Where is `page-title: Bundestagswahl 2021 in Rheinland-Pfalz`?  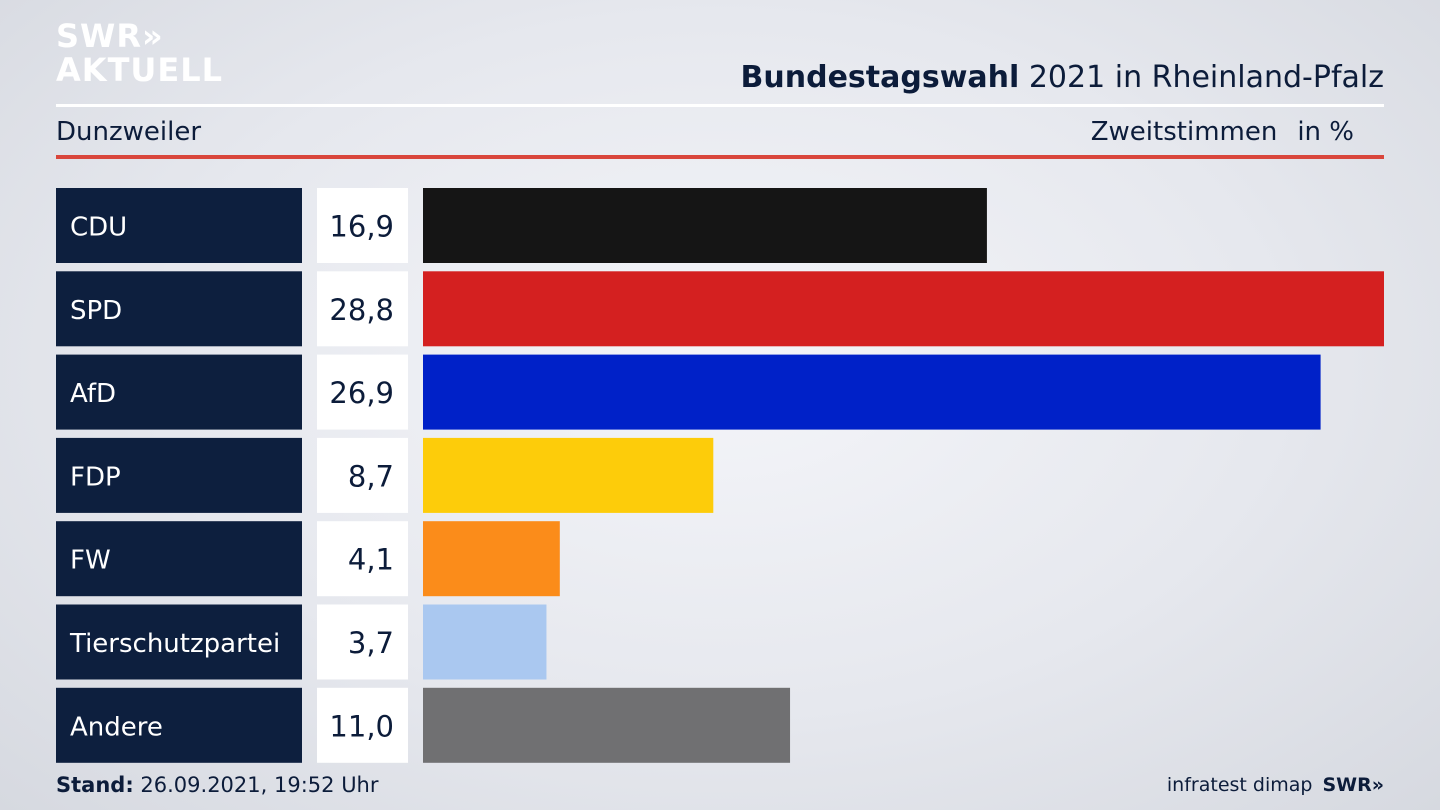
page-title: Bundestagswahl 2021 in Rheinland-Pfalz is located at coordinates (1062, 78).